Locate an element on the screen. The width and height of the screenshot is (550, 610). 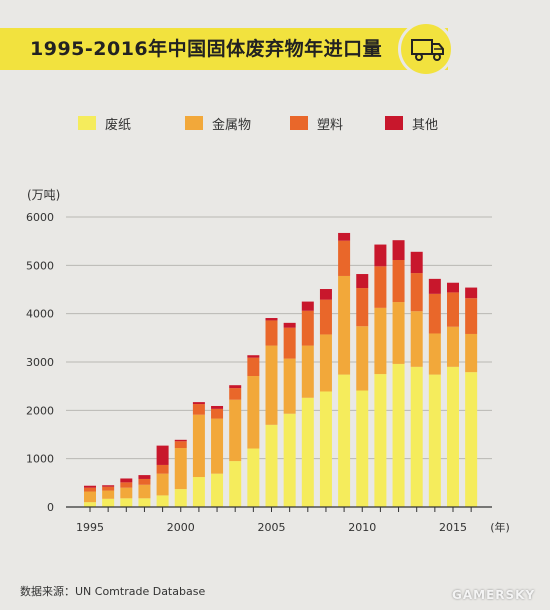
legend-label: 金属物 is located at coordinates (232, 125).